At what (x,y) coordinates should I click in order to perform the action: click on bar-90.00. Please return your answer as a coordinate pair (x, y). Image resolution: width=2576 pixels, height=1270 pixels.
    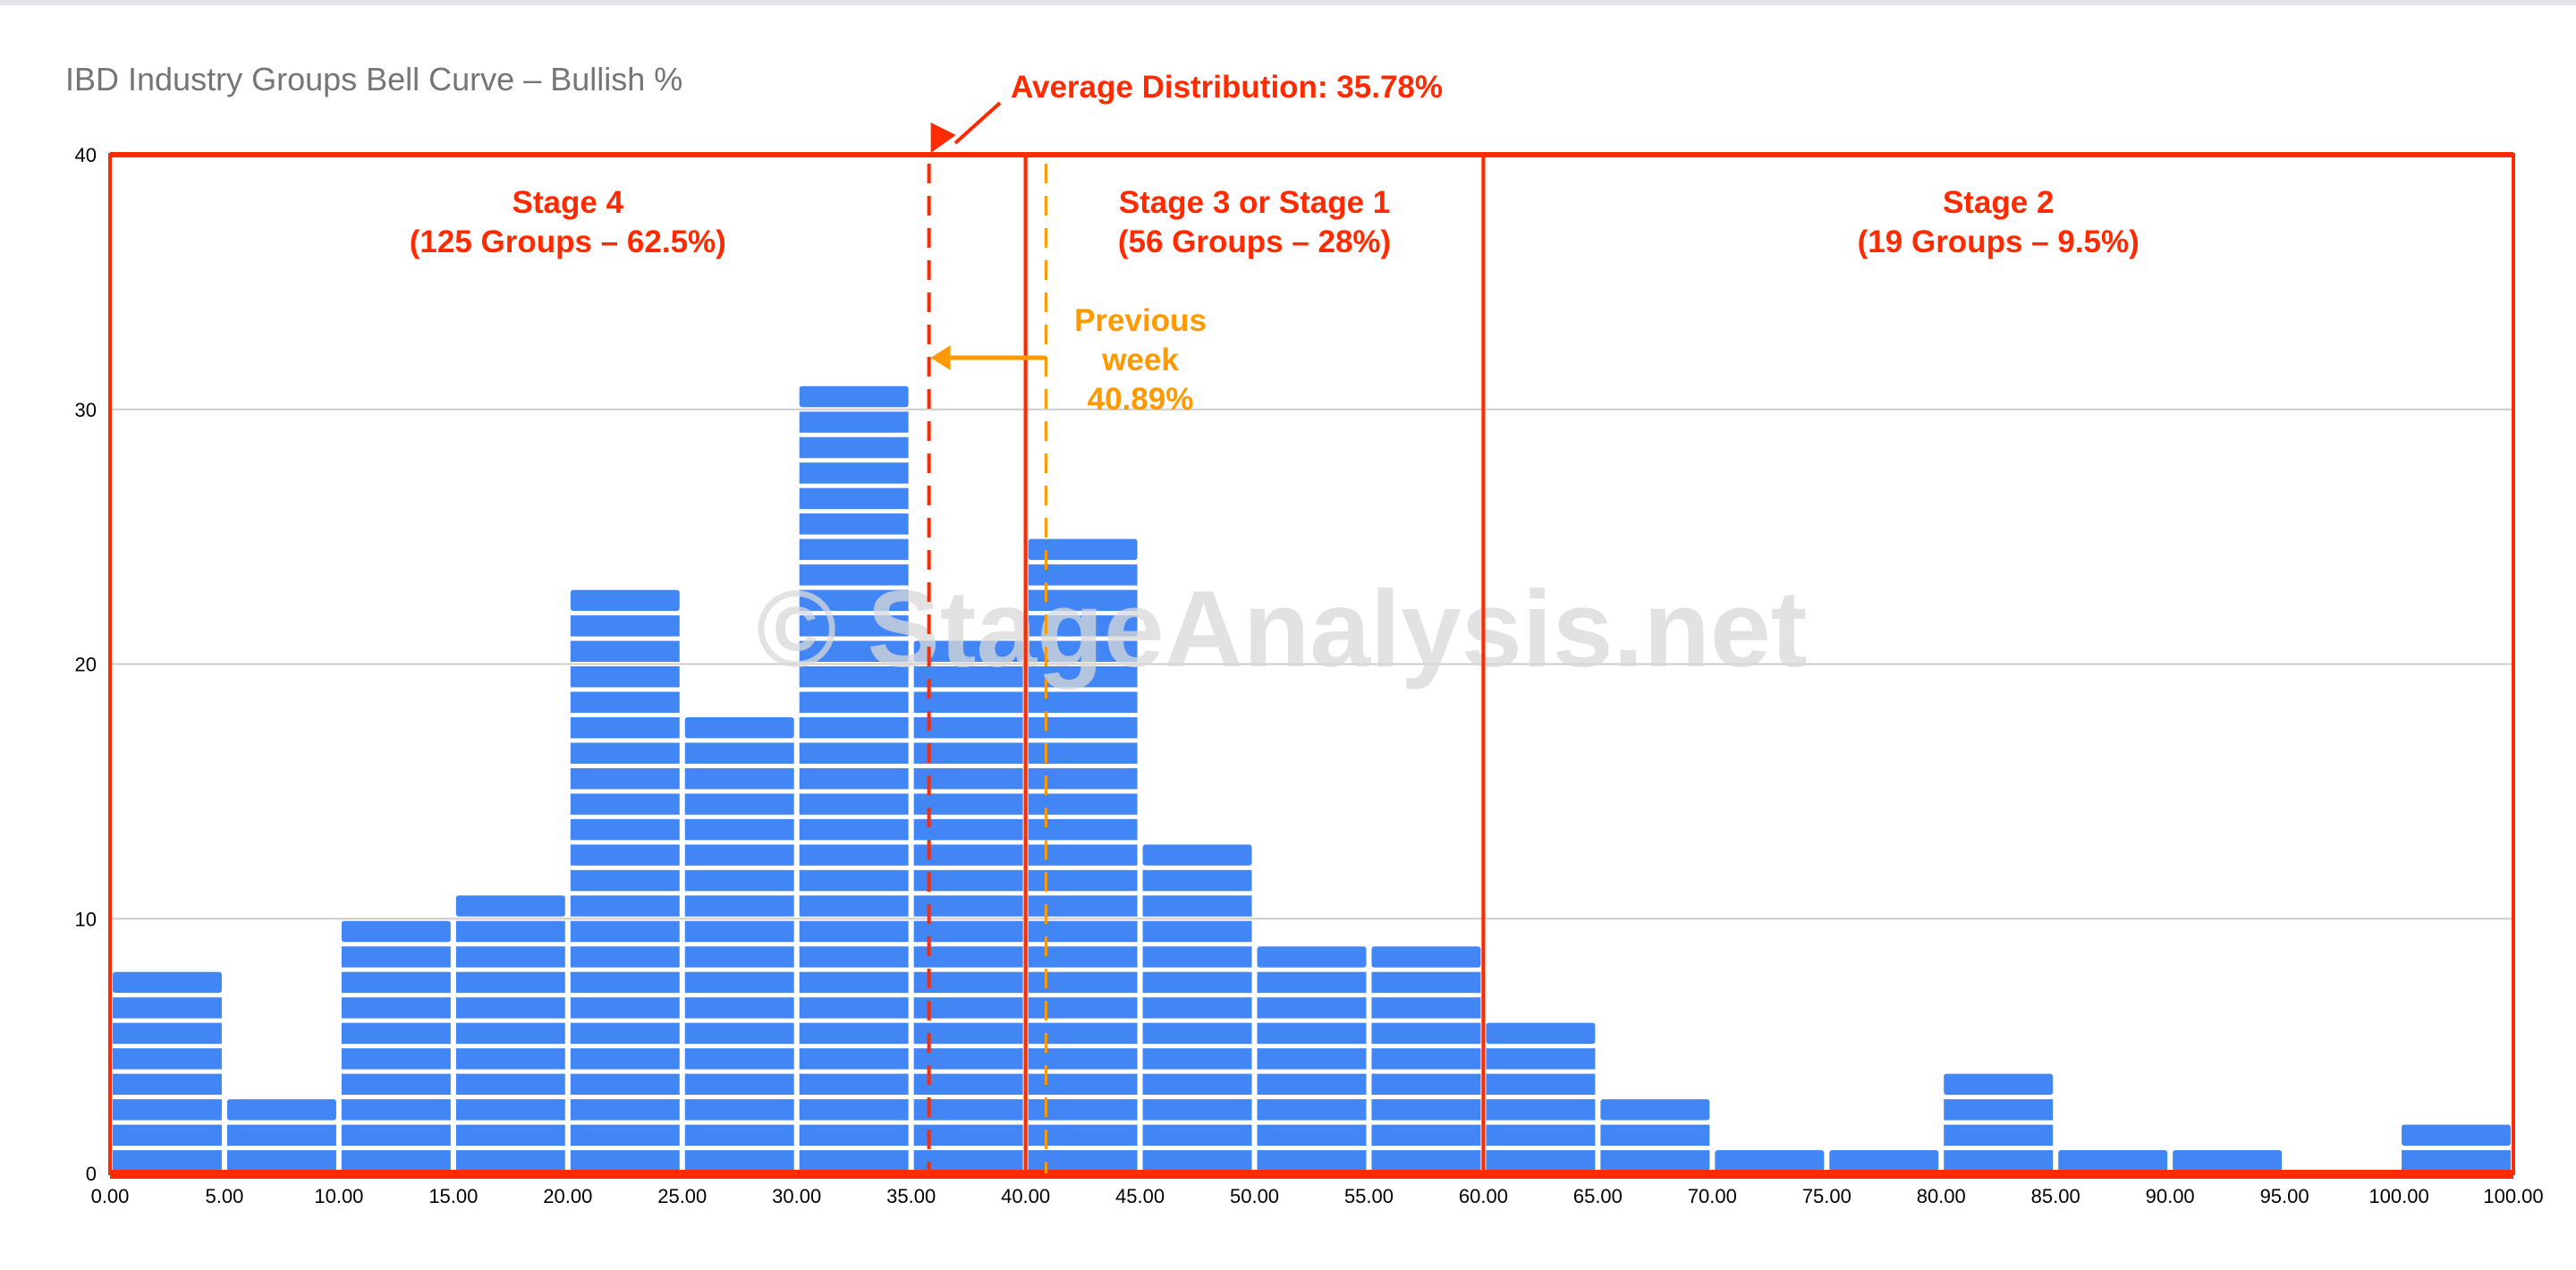
    Looking at the image, I should click on (2228, 1161).